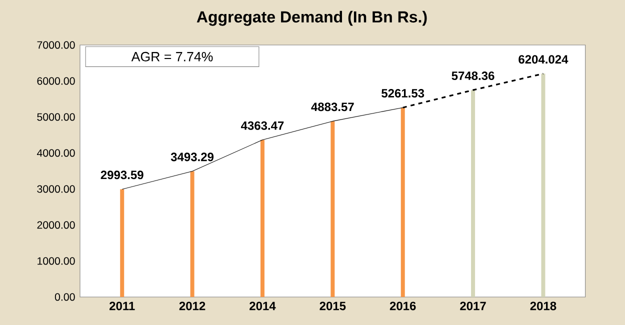 The height and width of the screenshot is (325, 625). I want to click on data-label: 5261.53, so click(403, 93).